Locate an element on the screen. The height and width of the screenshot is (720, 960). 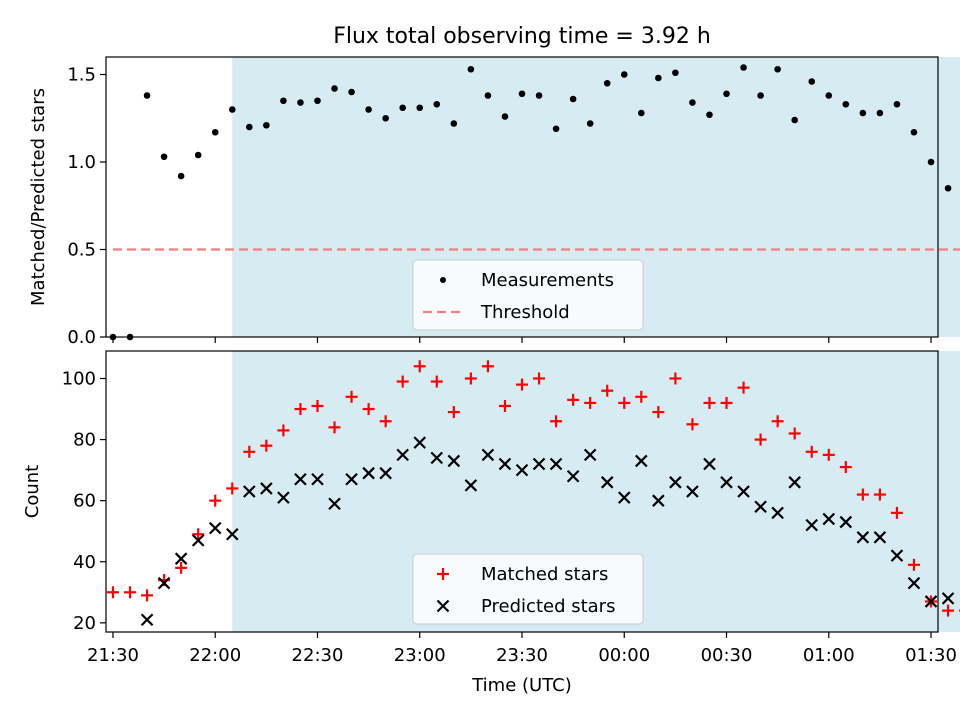
legend-box is located at coordinates (528, 295).